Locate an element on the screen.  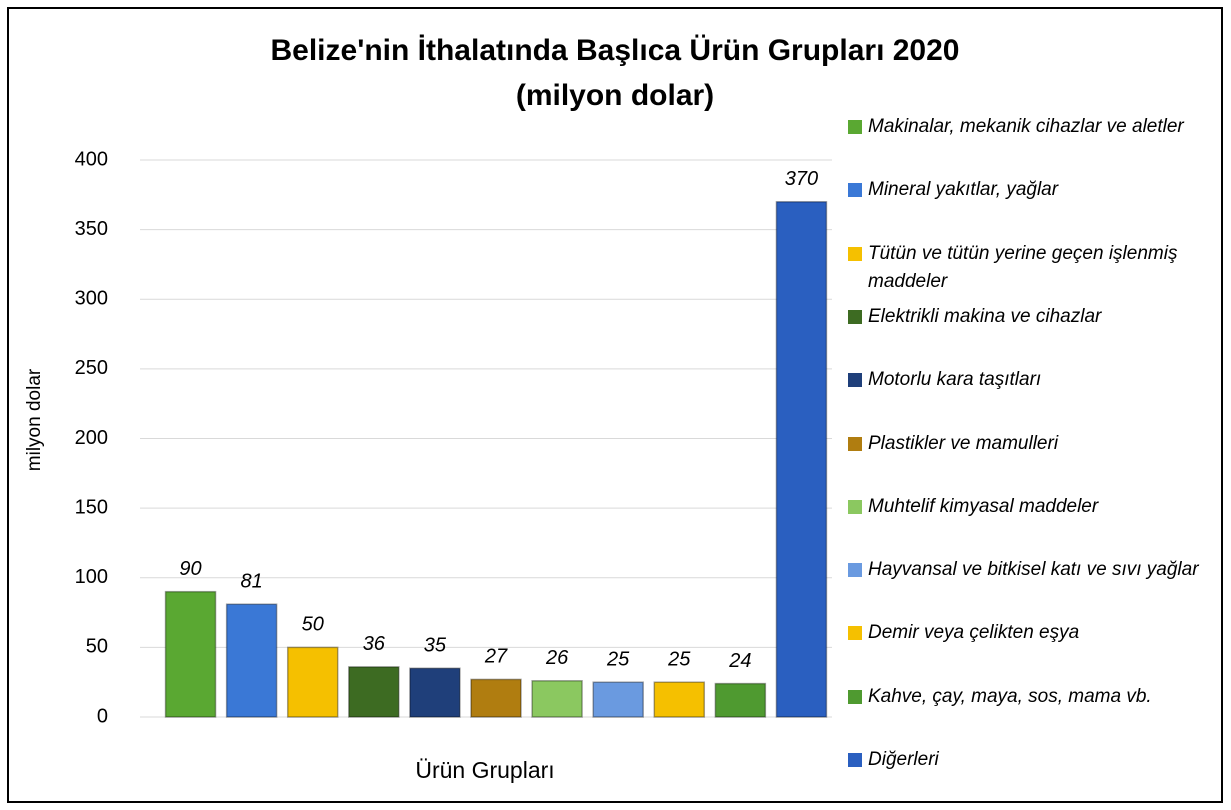
data-label: 24 is located at coordinates (739, 661).